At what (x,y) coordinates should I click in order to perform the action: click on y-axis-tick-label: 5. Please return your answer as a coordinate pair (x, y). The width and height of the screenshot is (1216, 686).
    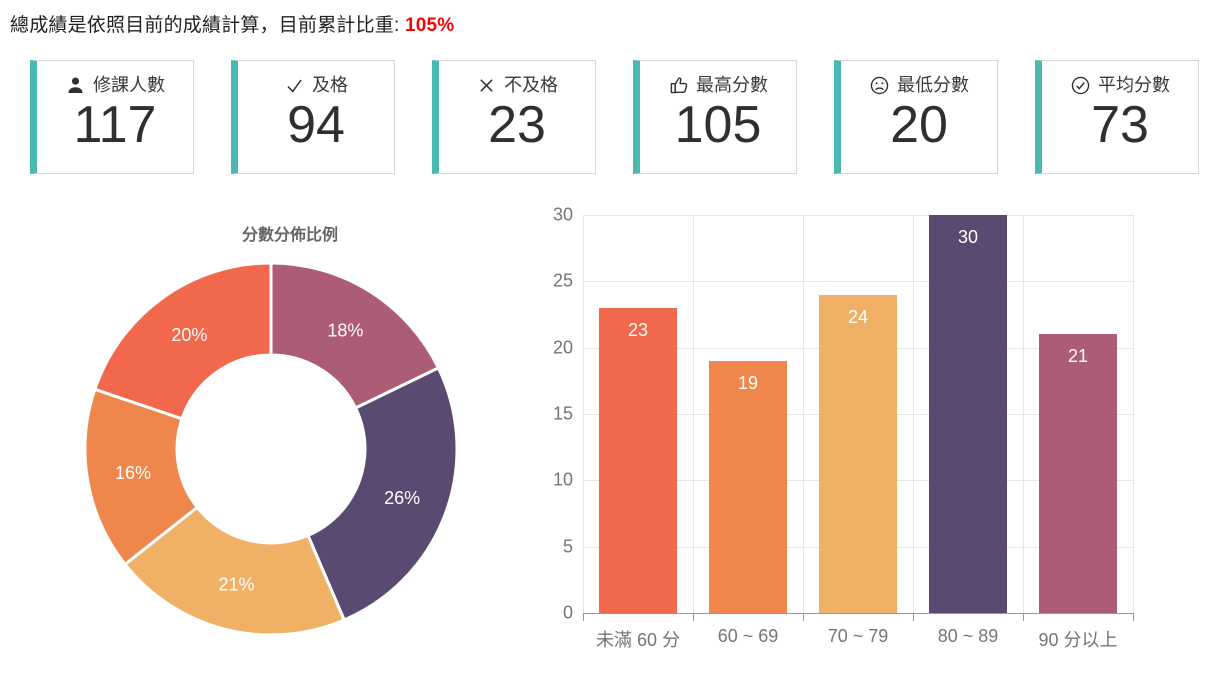
    Looking at the image, I should click on (567, 546).